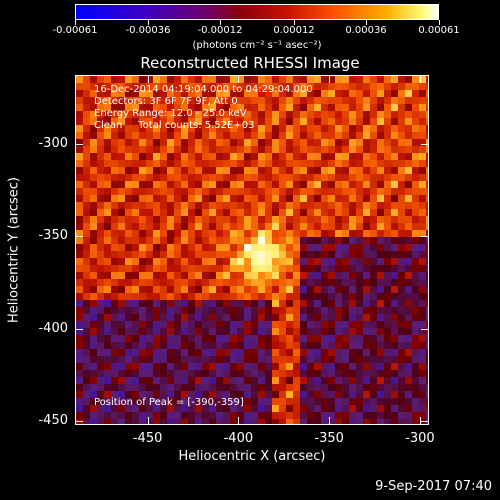 This screenshot has width=500, height=500. What do you see at coordinates (166, 101) in the screenshot?
I see `detectors-text: Detectors: 3F 6F 7F 9F, Att 0` at bounding box center [166, 101].